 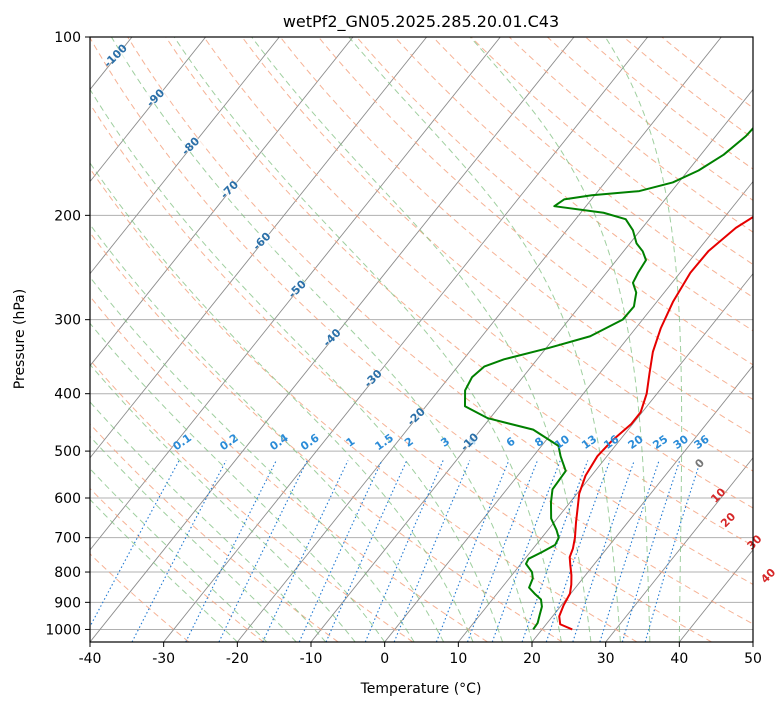 What do you see at coordinates (311, 659) in the screenshot?
I see `x-tick-label: -10` at bounding box center [311, 659].